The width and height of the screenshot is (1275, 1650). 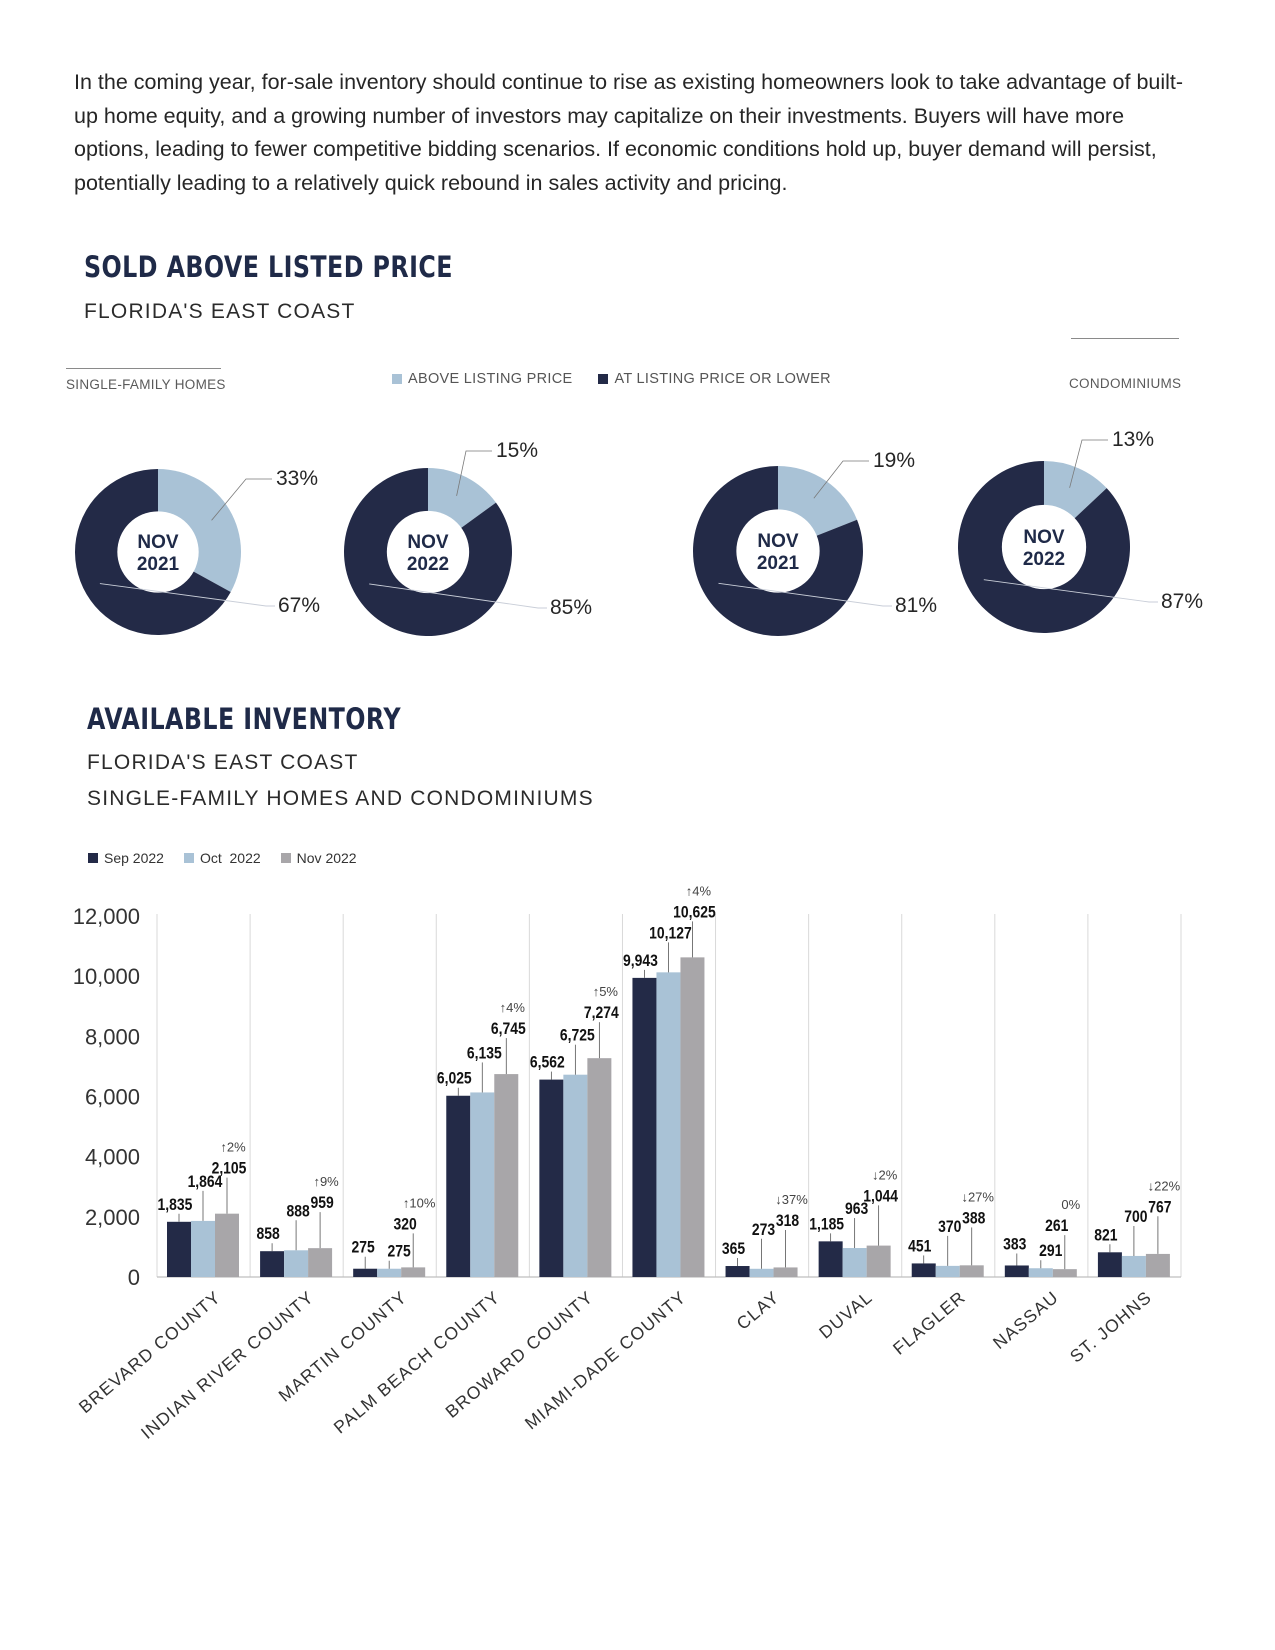 I want to click on bar-1-value-label-2: 959, so click(x=322, y=1203).